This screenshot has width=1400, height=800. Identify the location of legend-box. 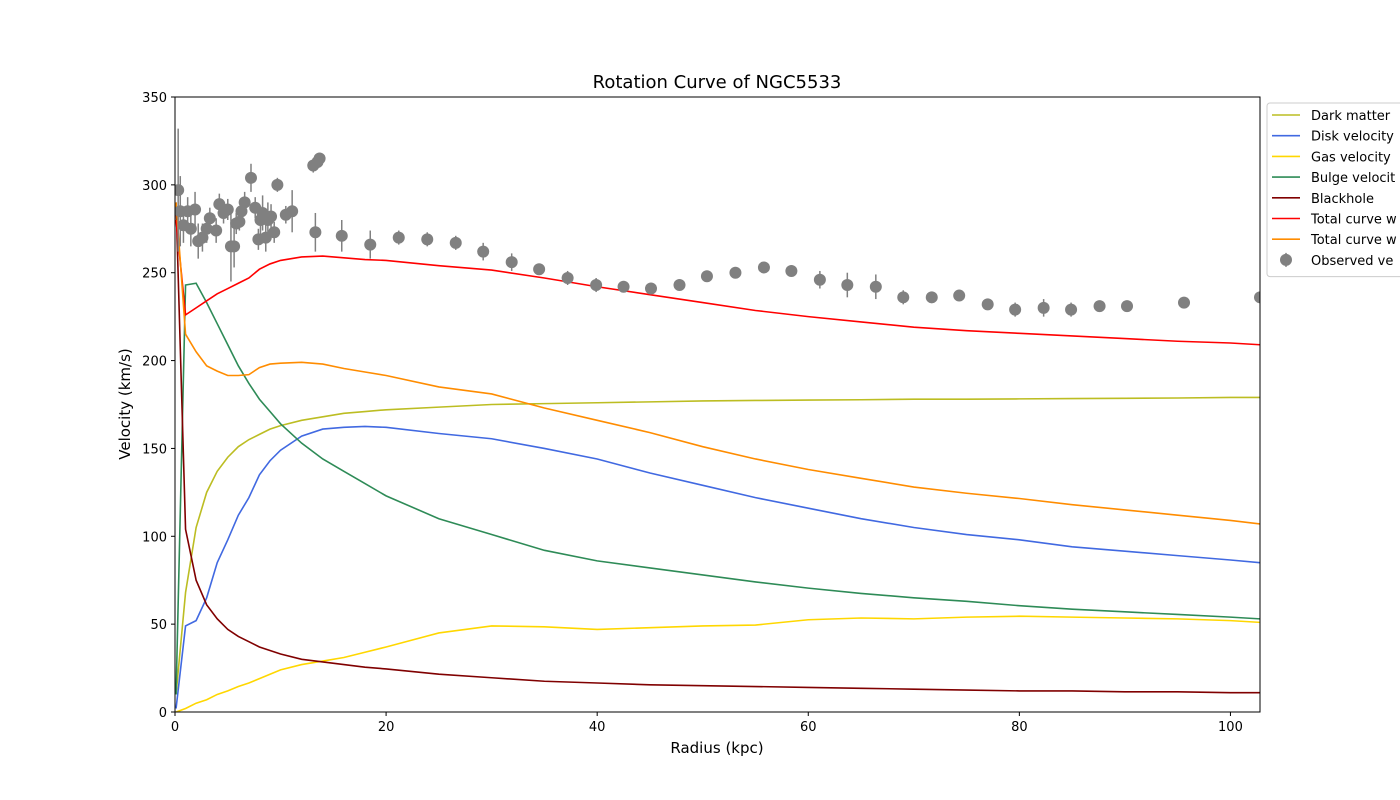
(1333, 190).